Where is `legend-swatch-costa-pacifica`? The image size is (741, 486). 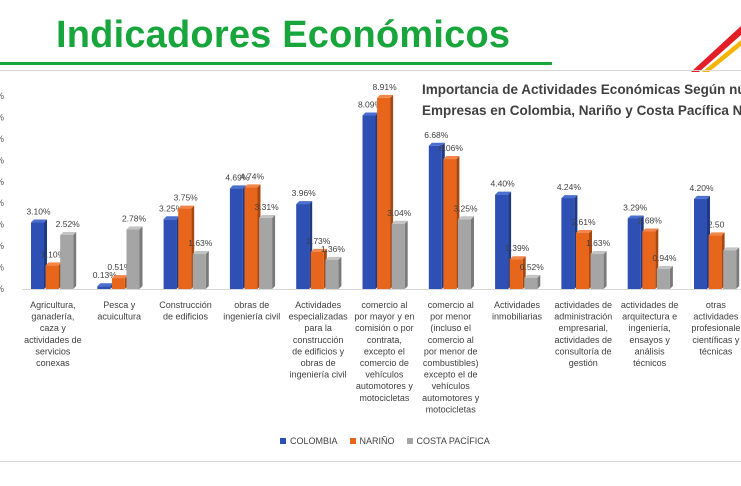
legend-swatch-costa-pacifica is located at coordinates (409, 441).